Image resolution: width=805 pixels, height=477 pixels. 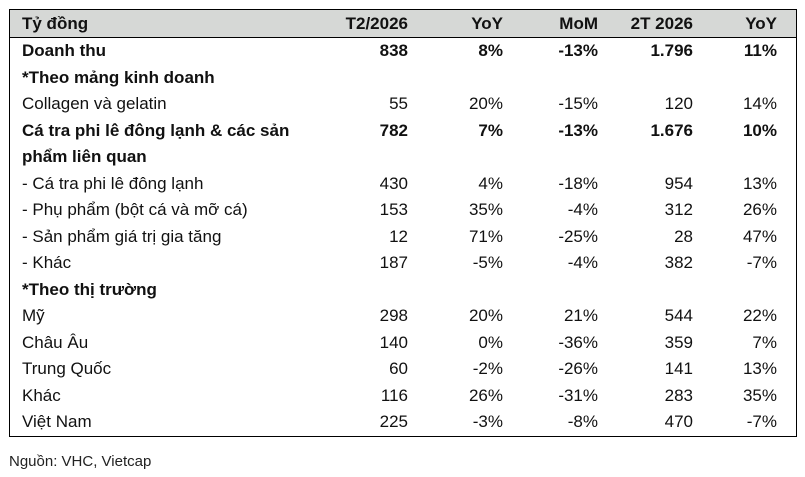 What do you see at coordinates (759, 236) in the screenshot?
I see `value-cell: 47%` at bounding box center [759, 236].